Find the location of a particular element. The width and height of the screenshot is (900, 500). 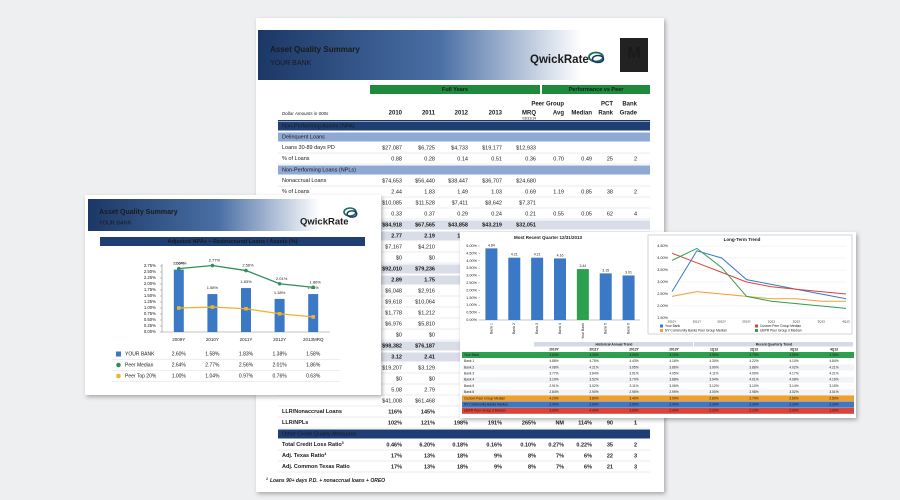

cell: 0.36 is located at coordinates (530, 159).